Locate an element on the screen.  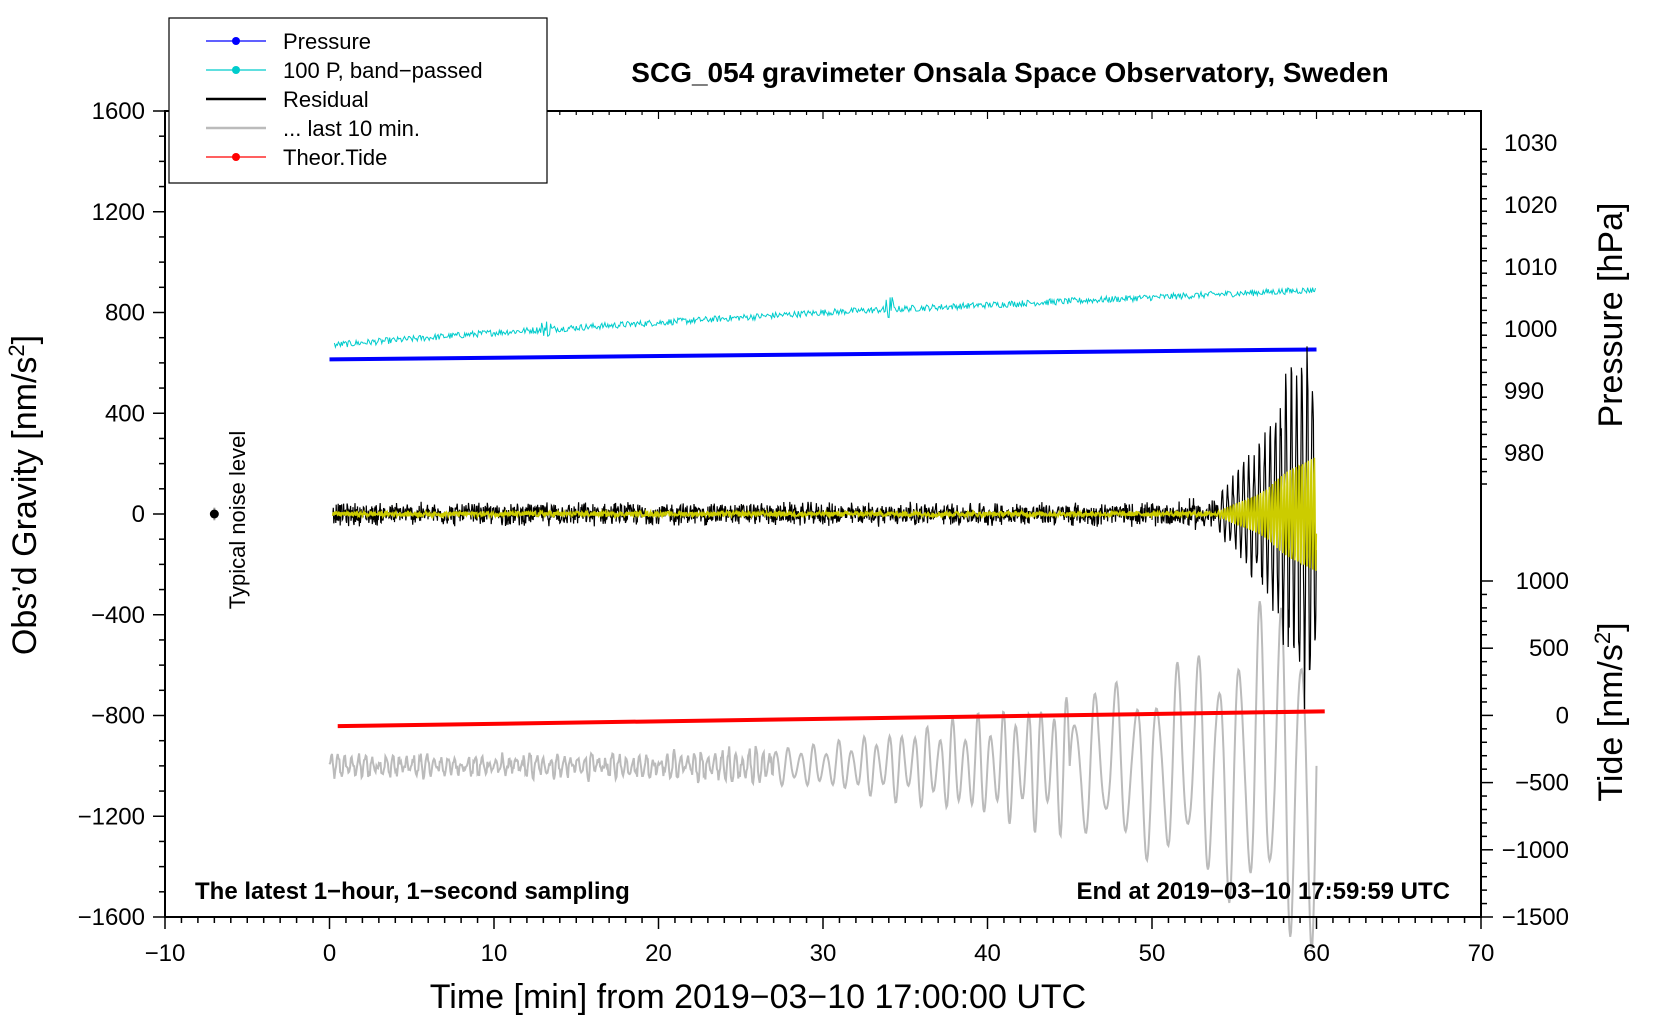
y-tick-label: −1200 is located at coordinates (111, 816).